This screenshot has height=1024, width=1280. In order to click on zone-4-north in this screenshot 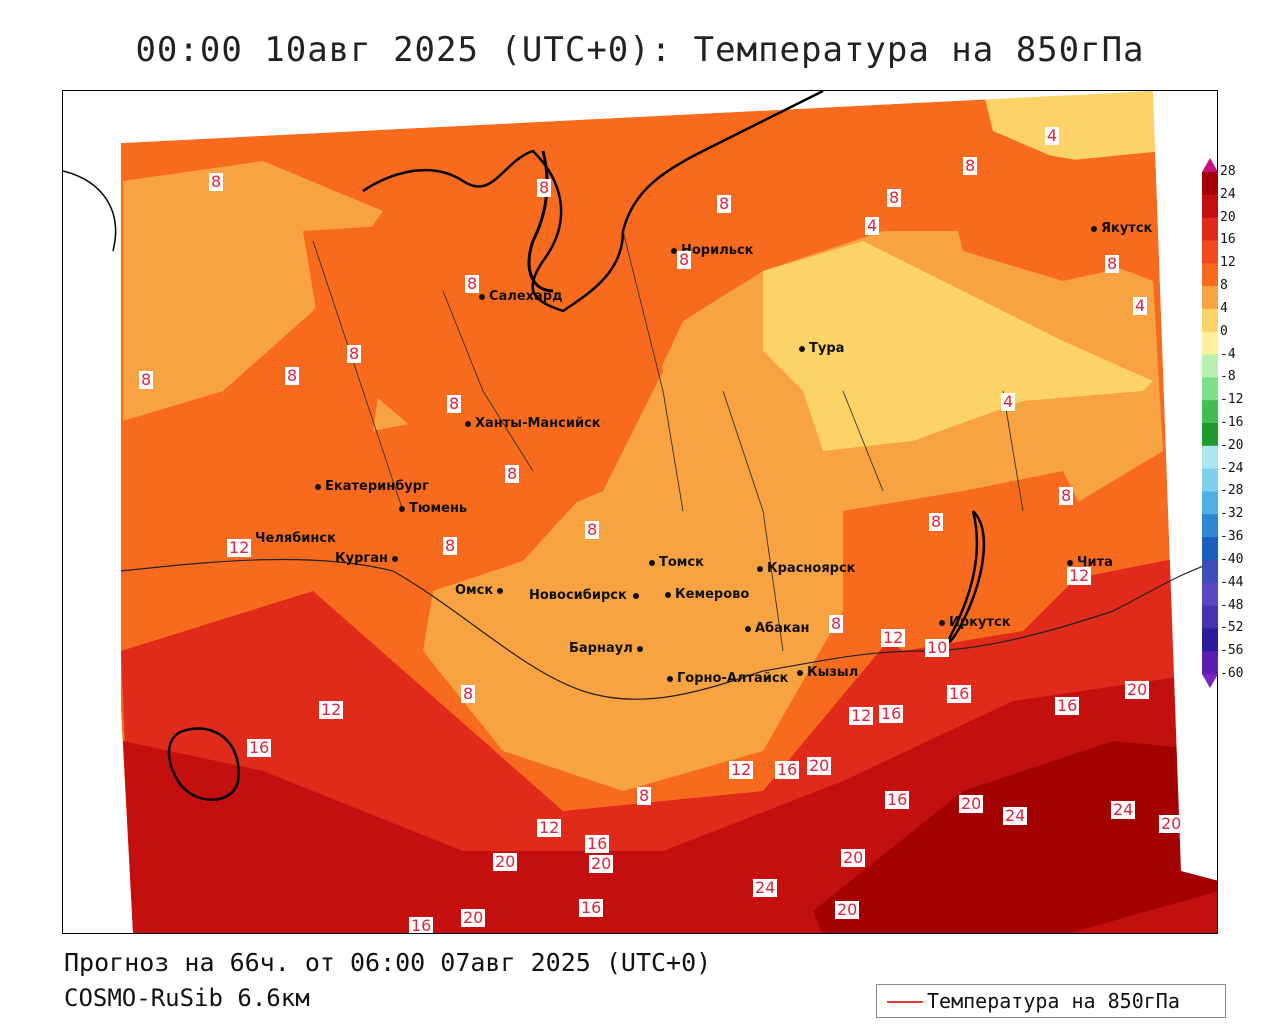, I will do `click(1073, 126)`.